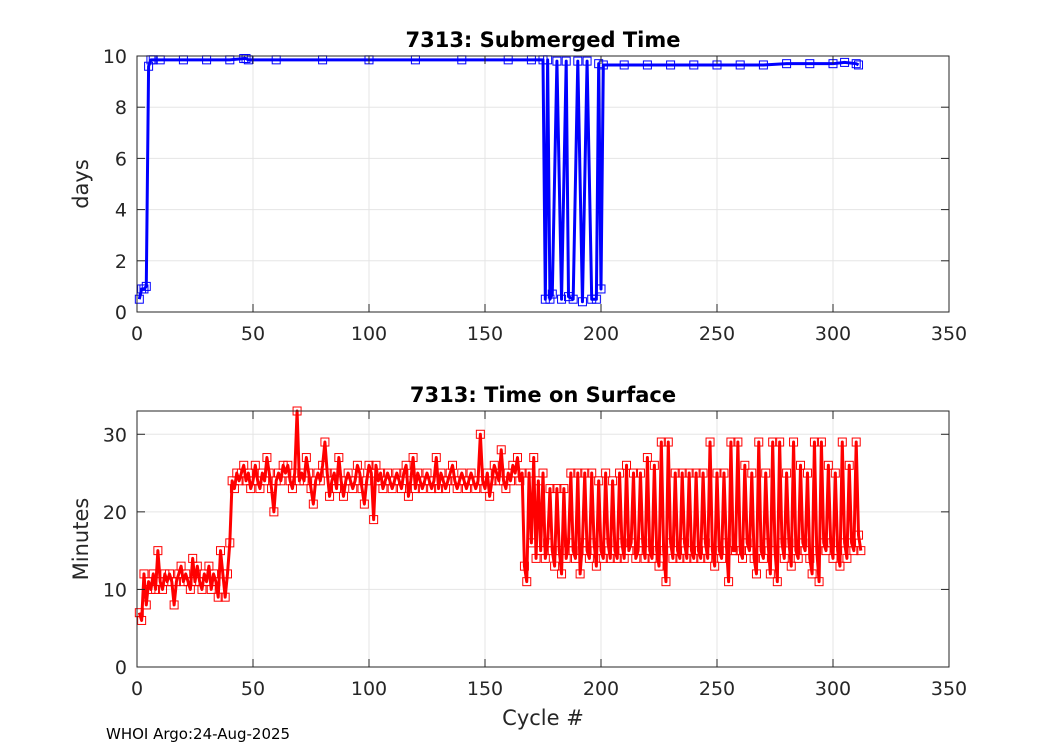 This screenshot has width=1050, height=750. Describe the element at coordinates (198, 734) in the screenshot. I see `footer-note: WHOI Argo:24-Aug-2025` at that location.